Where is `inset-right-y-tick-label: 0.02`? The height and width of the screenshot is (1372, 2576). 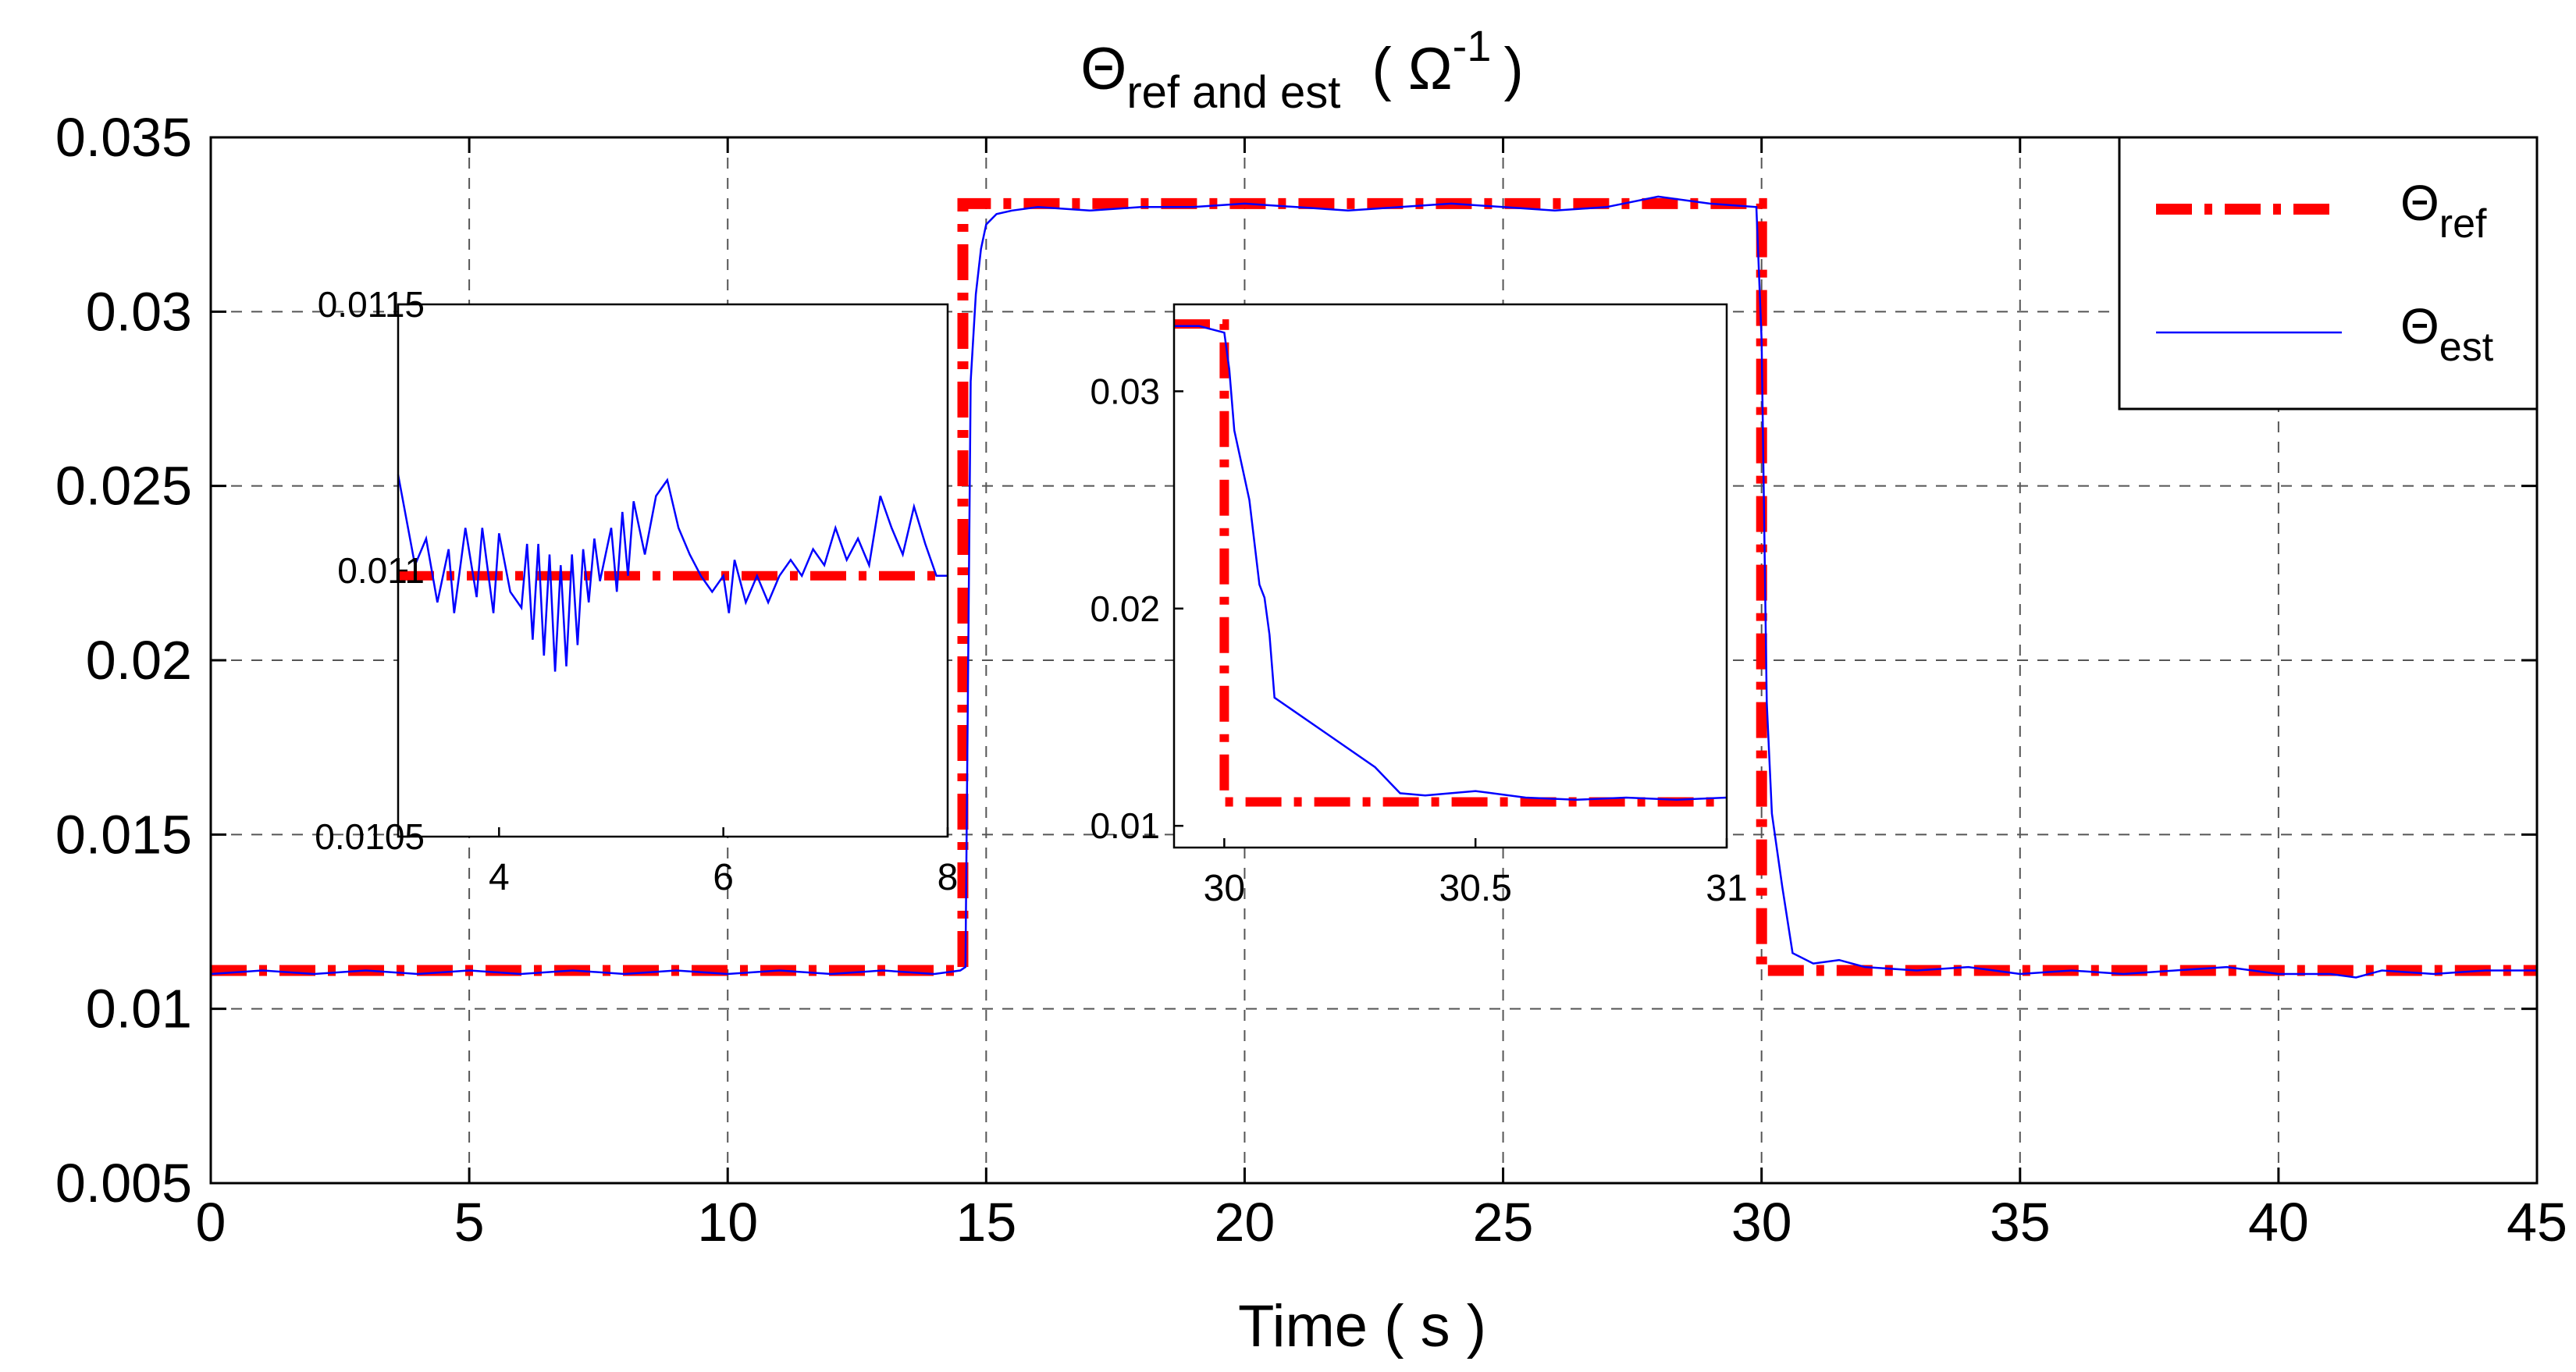
inset-right-y-tick-label: 0.02 is located at coordinates (1125, 608).